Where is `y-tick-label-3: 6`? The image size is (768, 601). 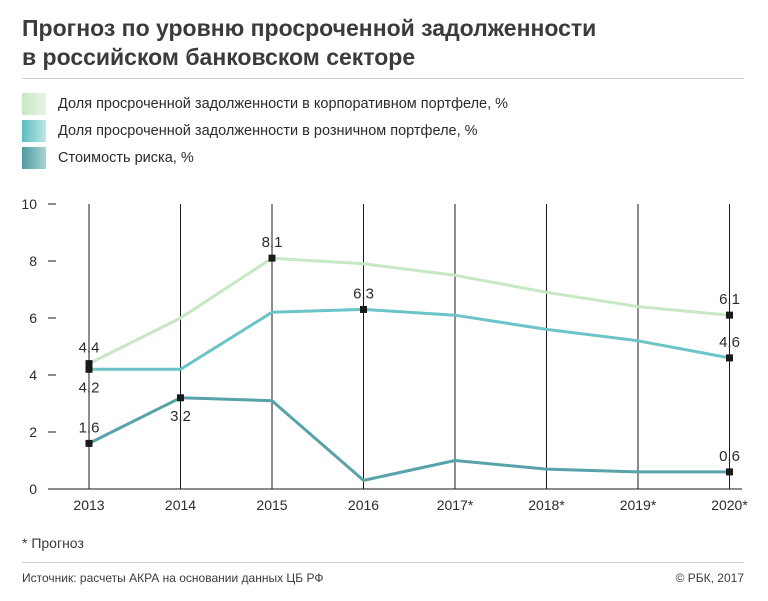 y-tick-label-3: 6 is located at coordinates (33, 318).